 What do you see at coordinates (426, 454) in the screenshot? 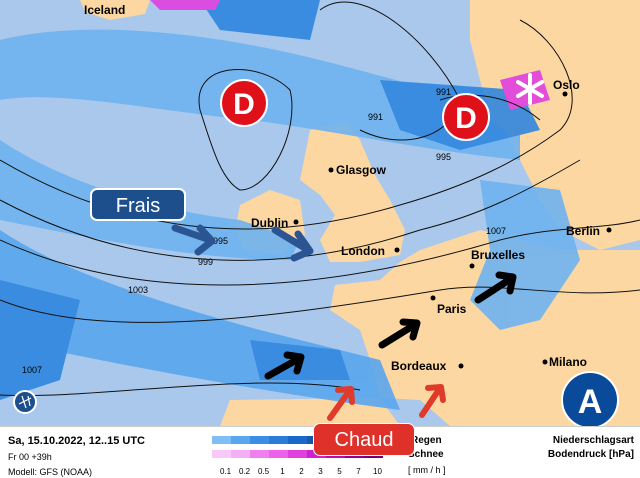
I see `snow-label: Schnee` at bounding box center [426, 454].